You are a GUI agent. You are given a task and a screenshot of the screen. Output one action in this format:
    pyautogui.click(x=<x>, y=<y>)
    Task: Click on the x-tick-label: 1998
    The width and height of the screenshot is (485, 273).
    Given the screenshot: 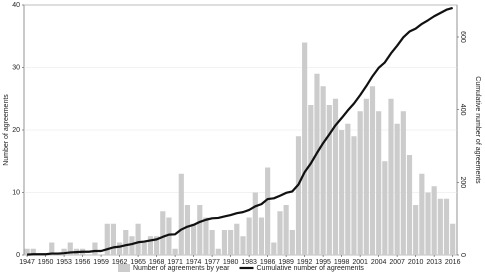 What is the action you would take?
    pyautogui.click(x=342, y=262)
    